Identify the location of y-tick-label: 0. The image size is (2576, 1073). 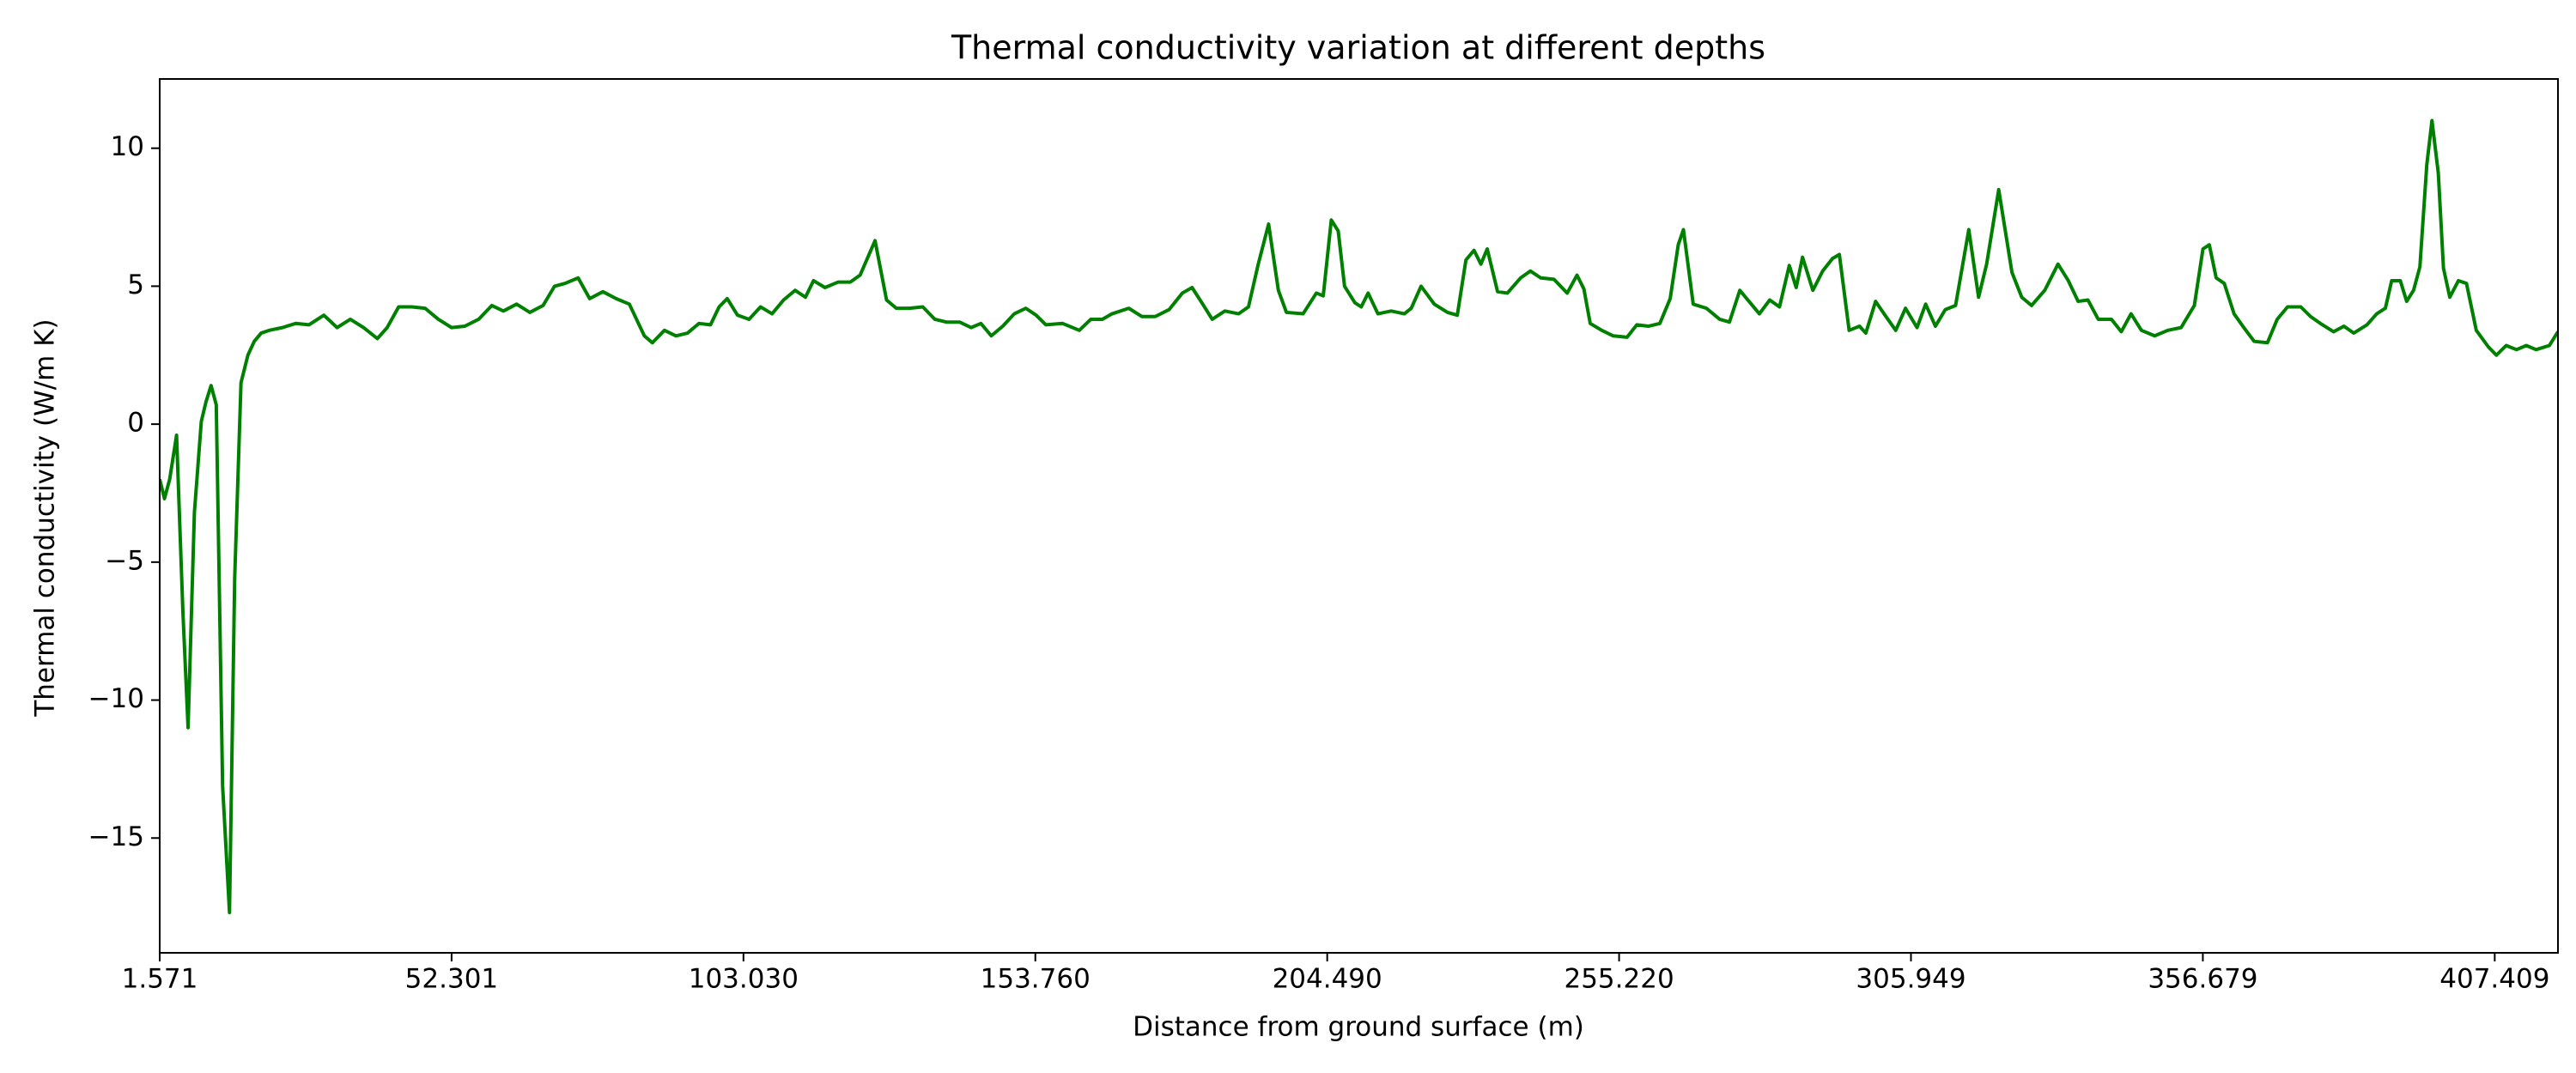
(135, 424).